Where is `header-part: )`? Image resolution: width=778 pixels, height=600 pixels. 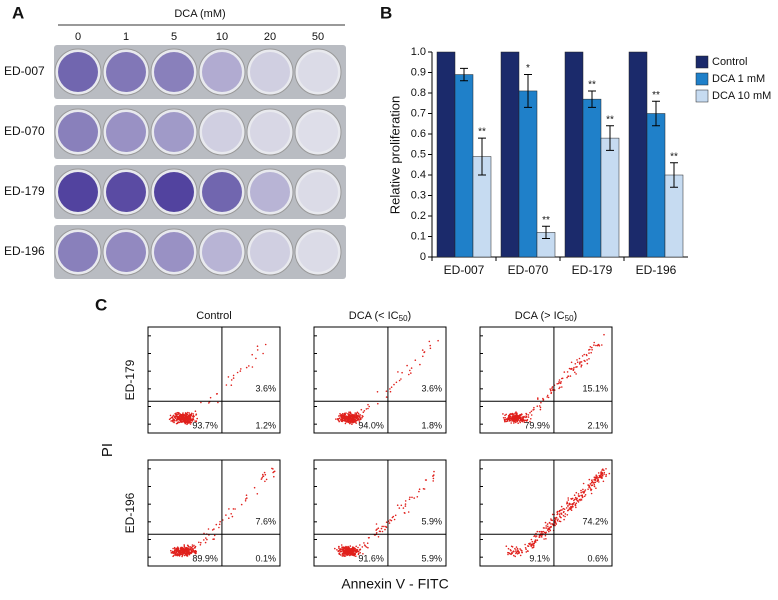 header-part: ) is located at coordinates (410, 316).